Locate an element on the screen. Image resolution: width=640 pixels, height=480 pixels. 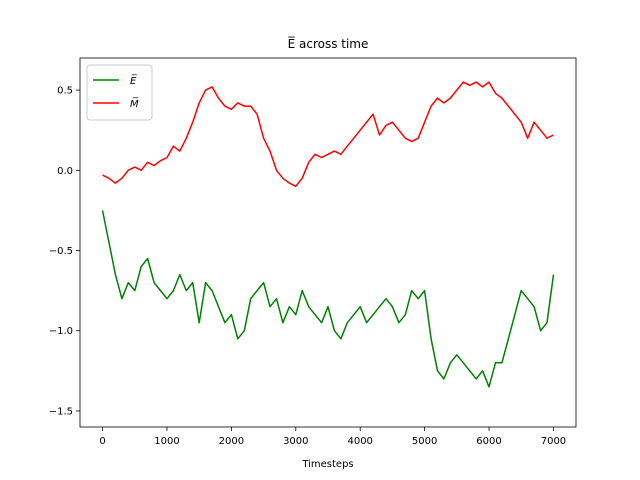
y-tick-label: −1.0 is located at coordinates (61, 331).